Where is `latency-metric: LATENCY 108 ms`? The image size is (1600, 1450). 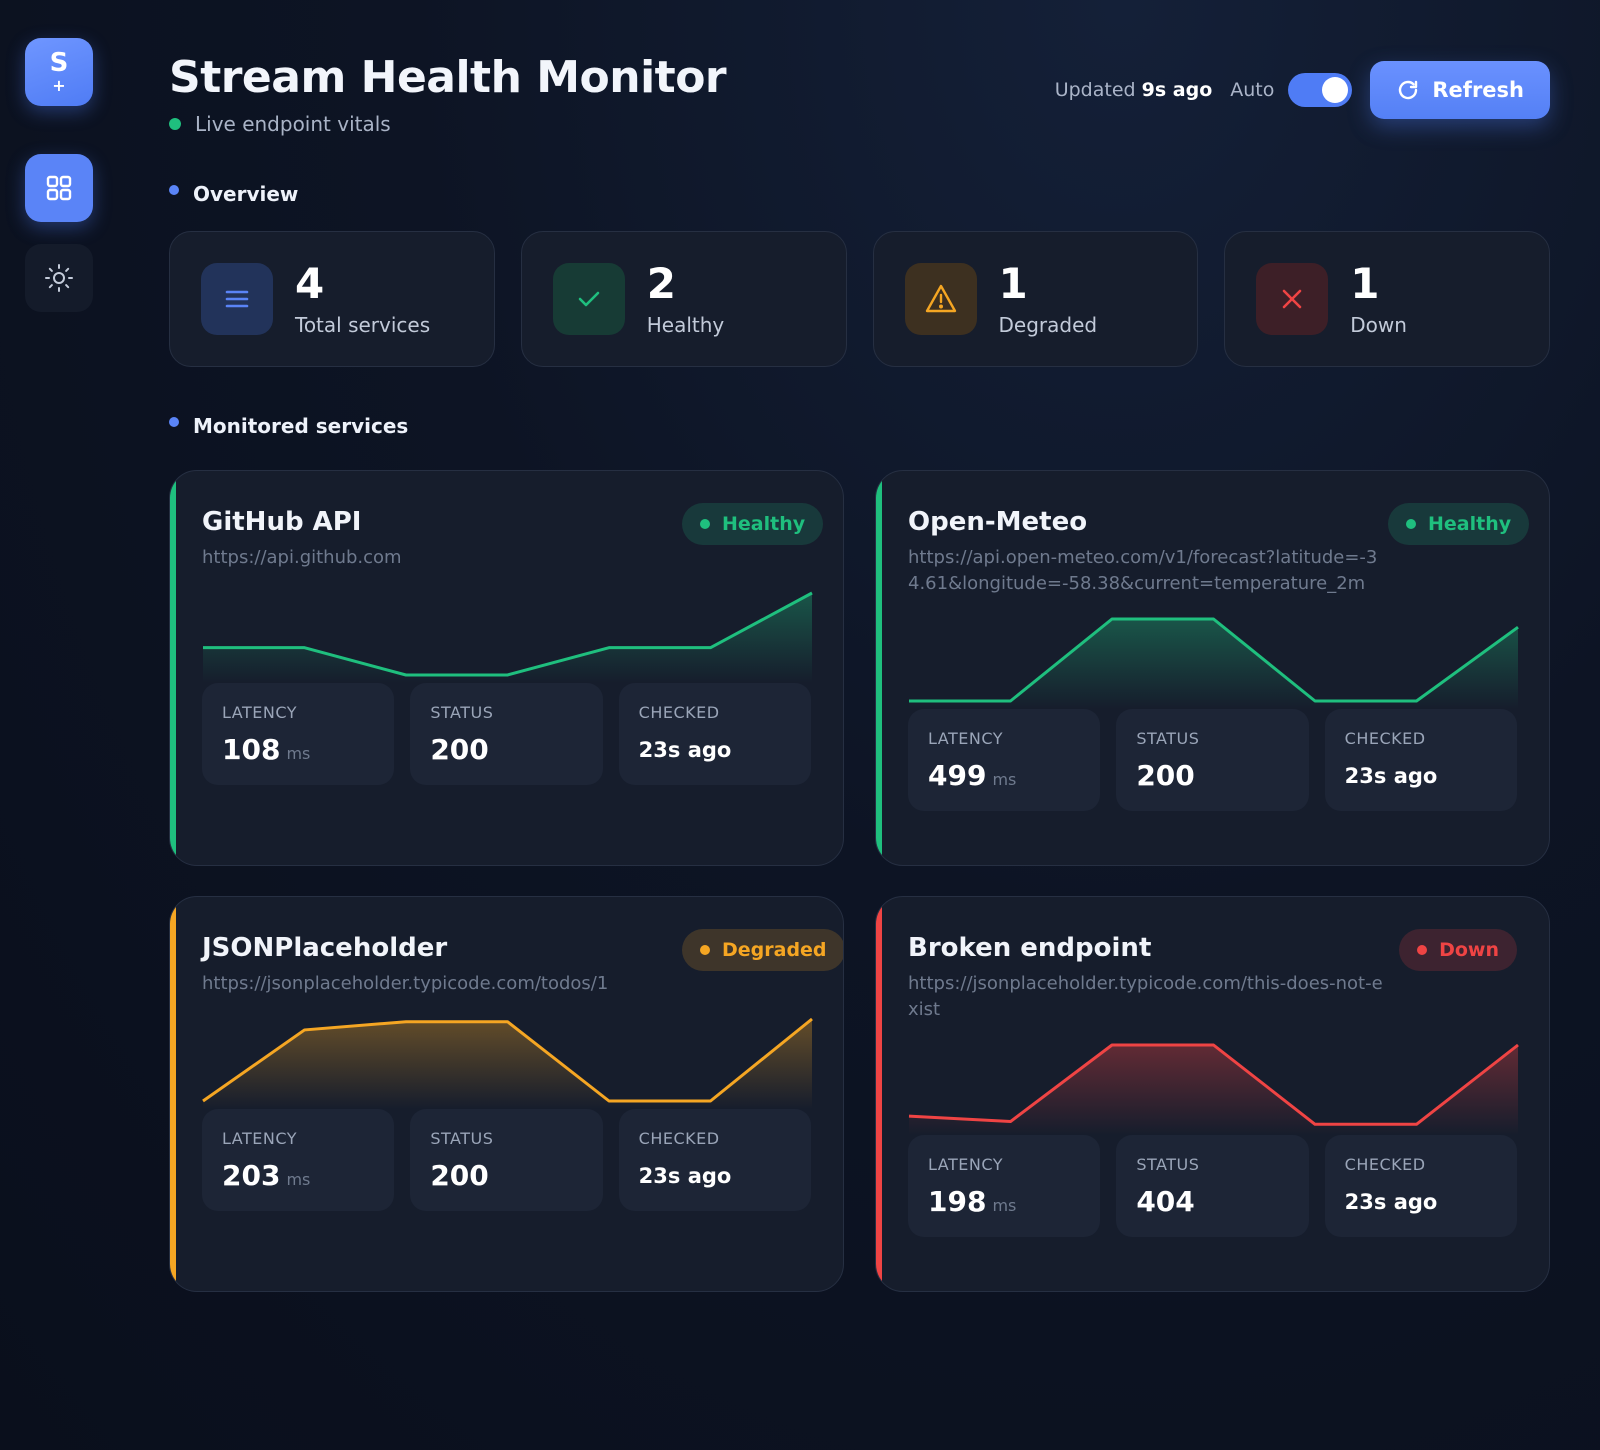 latency-metric: LATENCY 108 ms is located at coordinates (298, 734).